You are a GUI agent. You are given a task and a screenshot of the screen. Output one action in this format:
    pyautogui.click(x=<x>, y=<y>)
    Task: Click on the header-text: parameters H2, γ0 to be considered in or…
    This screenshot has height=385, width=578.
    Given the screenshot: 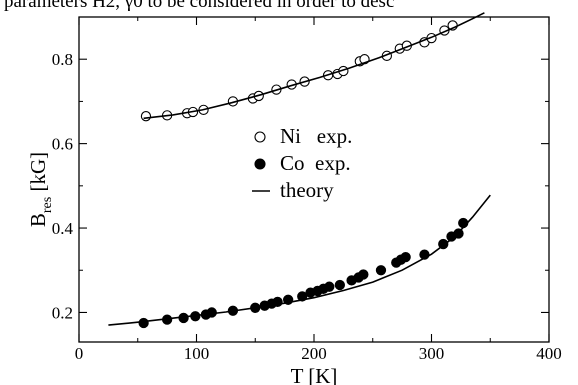 What is the action you would take?
    pyautogui.click(x=199, y=6)
    